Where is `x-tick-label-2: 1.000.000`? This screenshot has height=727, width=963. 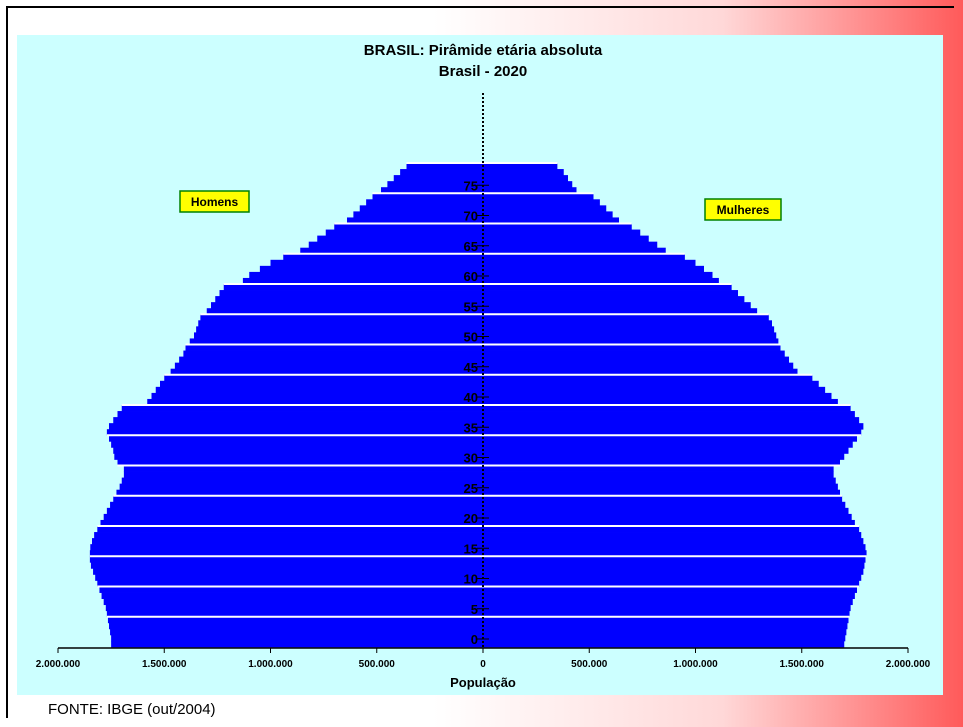
x-tick-label-2: 1.000.000 is located at coordinates (270, 664).